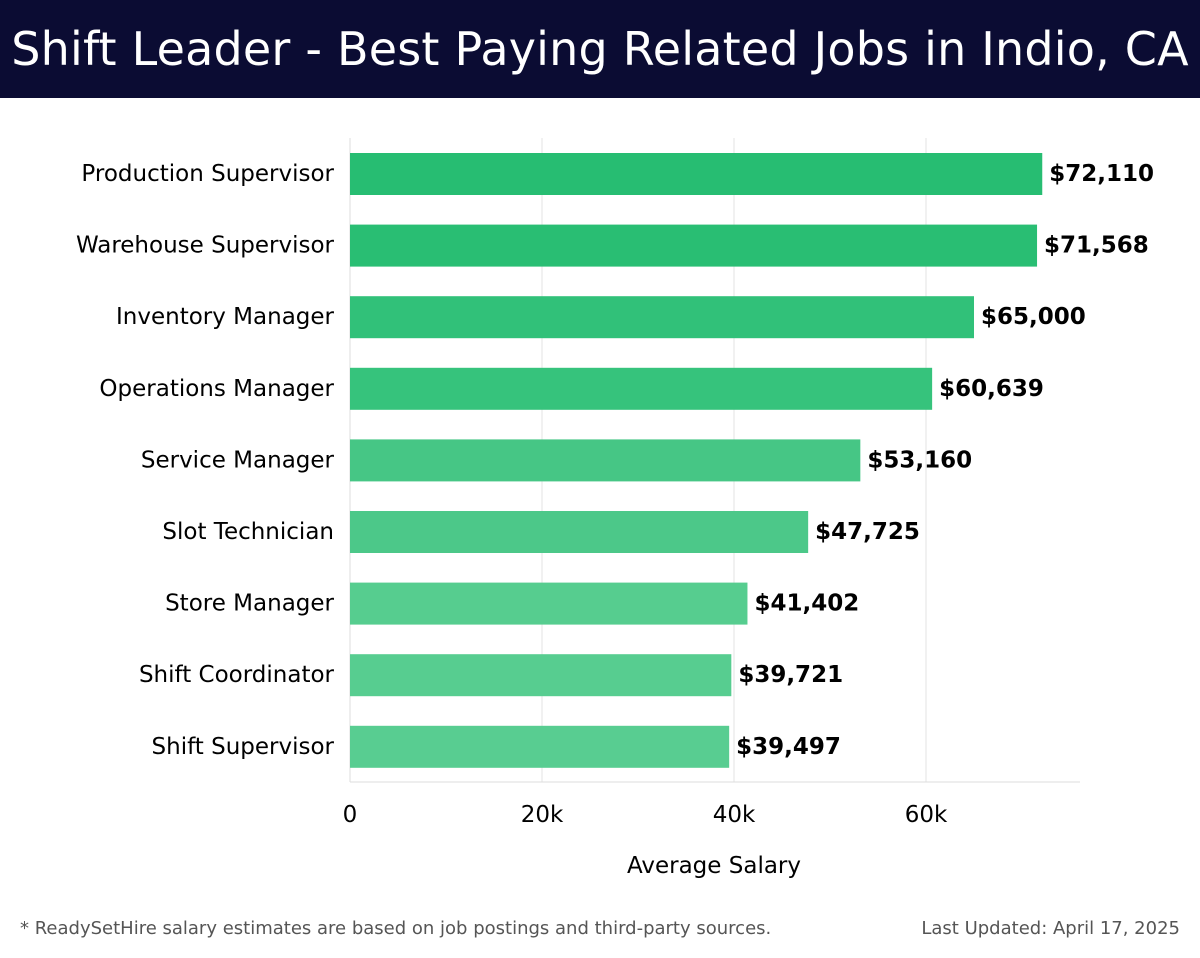  I want to click on category-label: Inventory Manager, so click(225, 317).